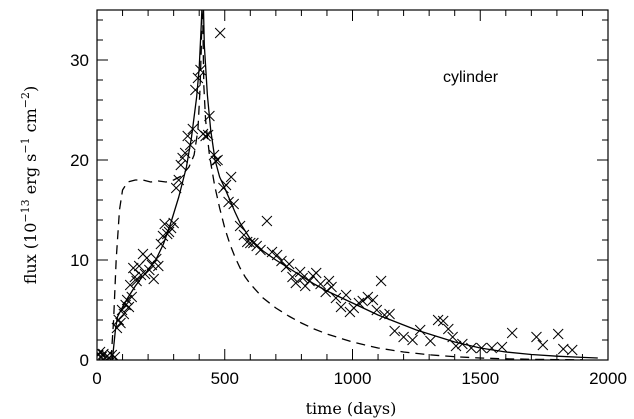  I want to click on y-tick-label: 10, so click(79, 260).